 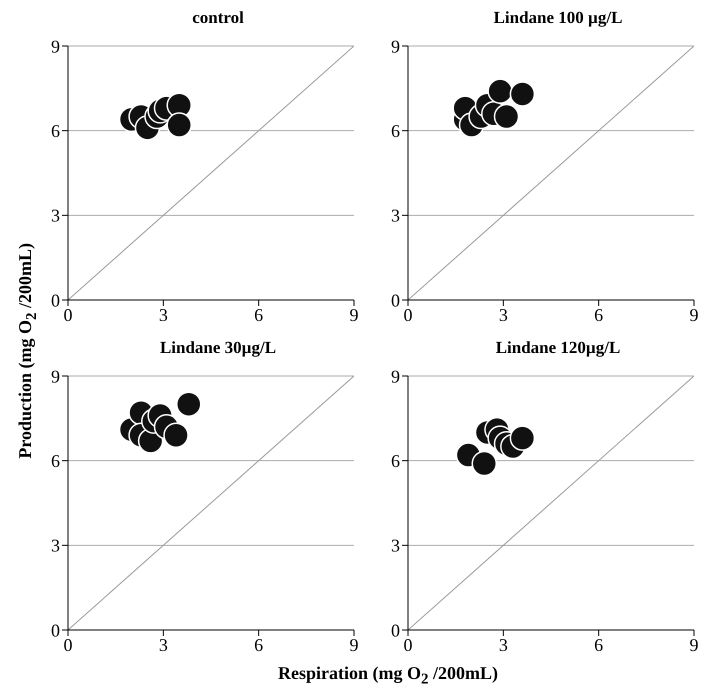 What do you see at coordinates (558, 18) in the screenshot?
I see `chart-title: Lindane 100 µg/L` at bounding box center [558, 18].